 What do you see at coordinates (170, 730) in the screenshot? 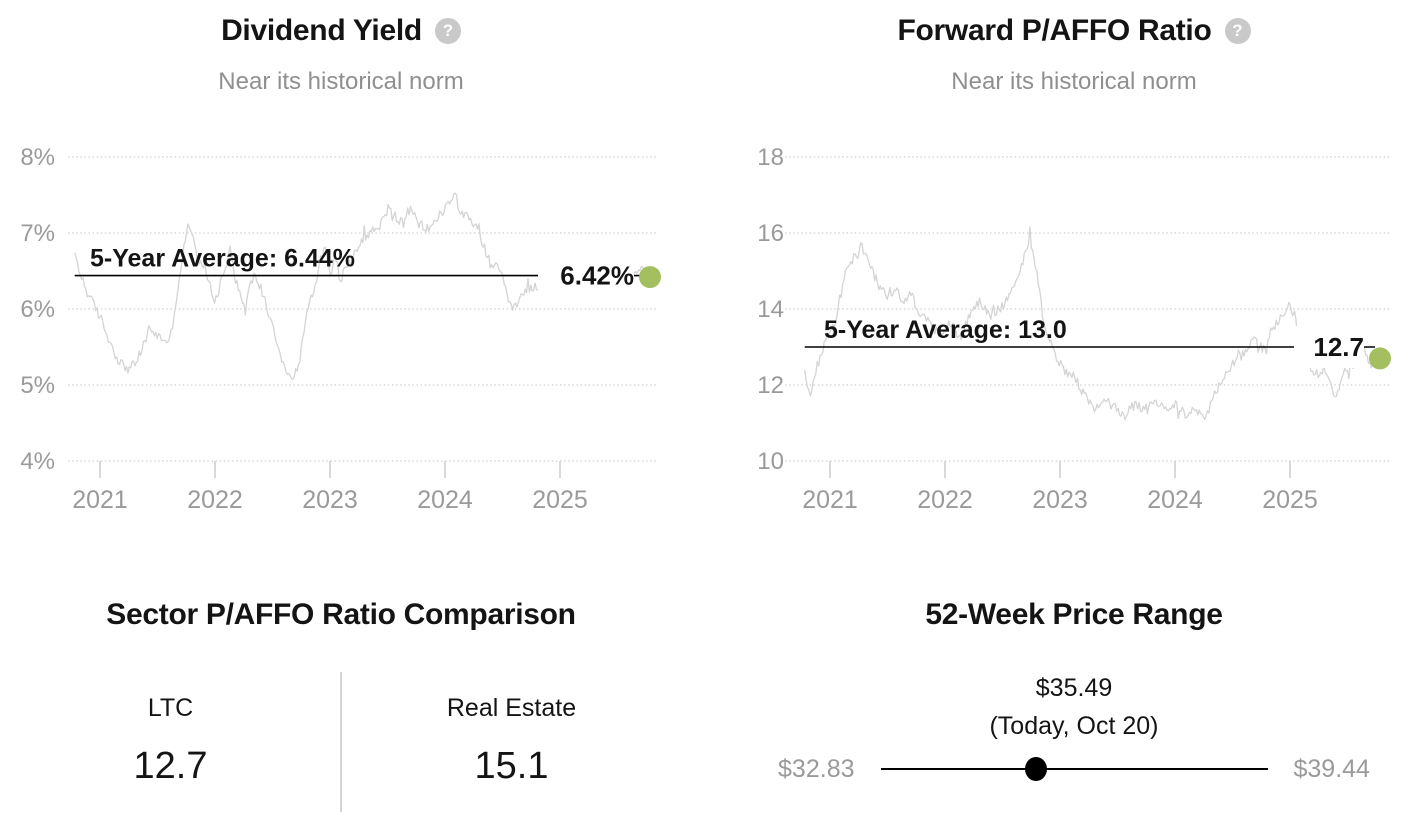
I see `sector-comparison-col-ltc: LTC 12.7` at bounding box center [170, 730].